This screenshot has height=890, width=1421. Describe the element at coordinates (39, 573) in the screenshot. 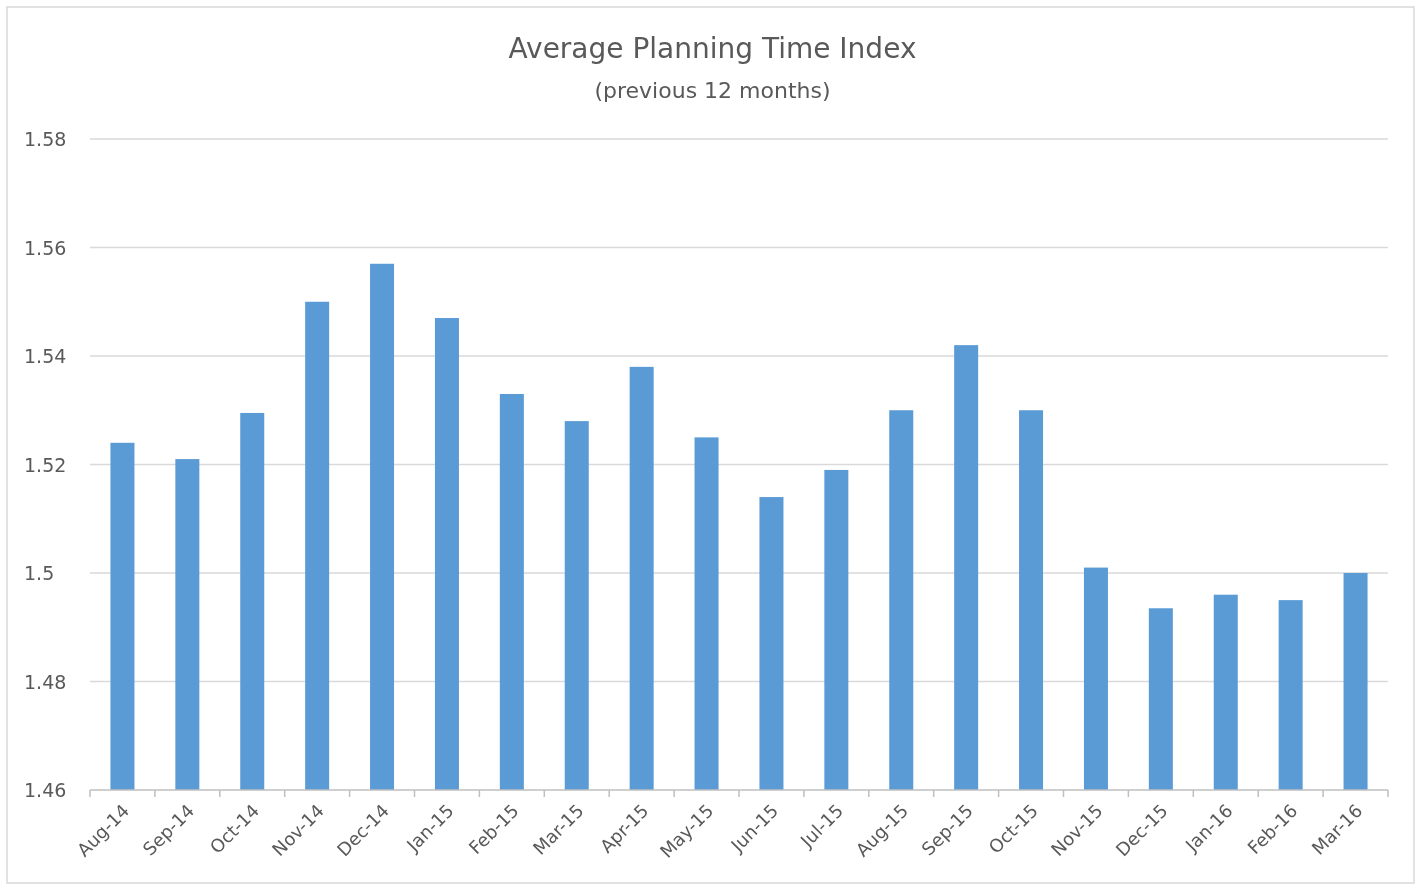

I see `y-tick-label: 1.5` at that location.